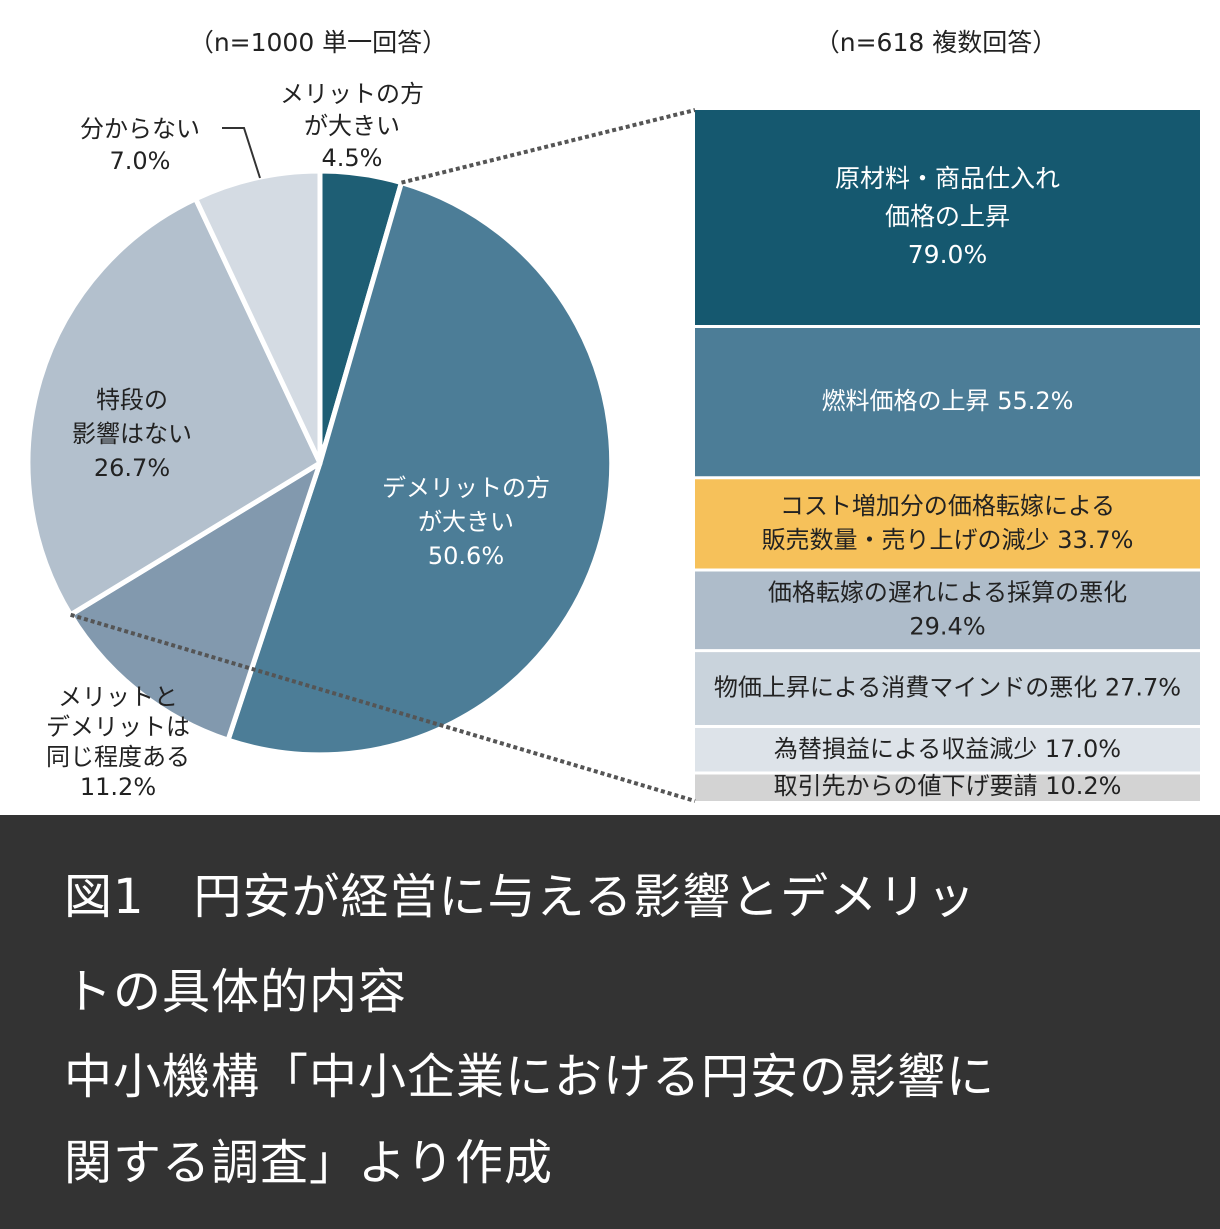 The height and width of the screenshot is (1229, 1220). I want to click on bar-label-1-line-1: 原材料・商品仕入れ, so click(947, 178).